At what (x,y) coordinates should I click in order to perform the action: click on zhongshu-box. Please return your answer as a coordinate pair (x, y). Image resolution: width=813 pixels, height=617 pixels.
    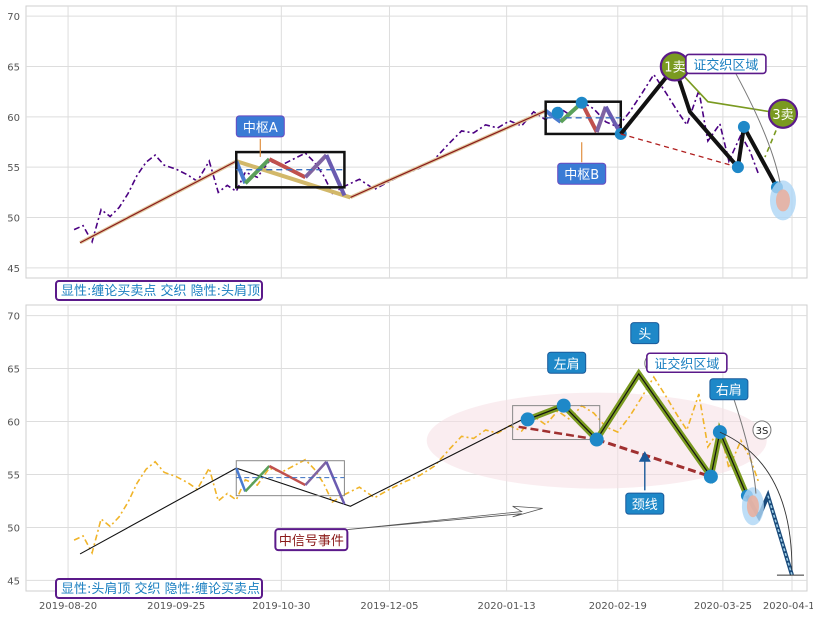
    Looking at the image, I should click on (290, 478).